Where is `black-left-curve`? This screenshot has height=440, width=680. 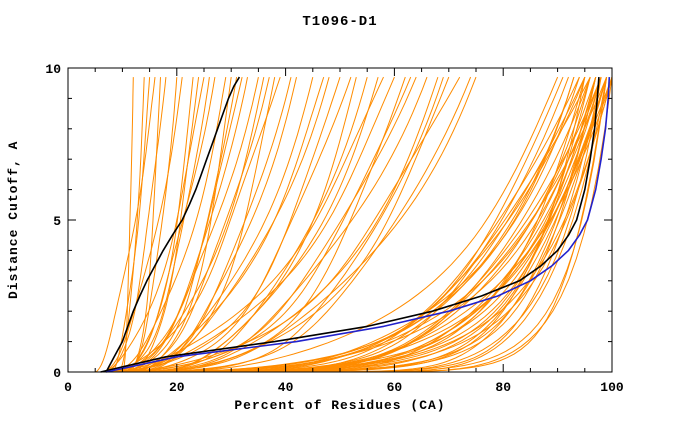 black-left-curve is located at coordinates (173, 224).